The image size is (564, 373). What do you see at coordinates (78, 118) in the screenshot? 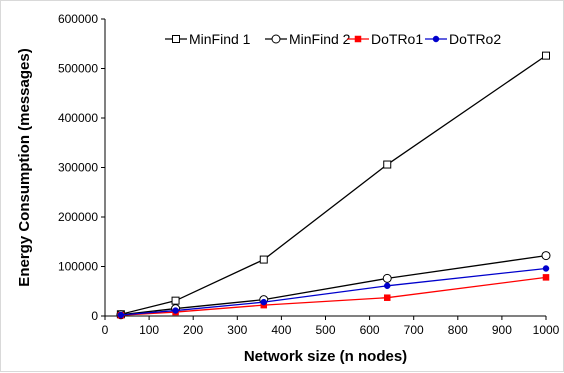
I see `y-tick-label: 400000` at bounding box center [78, 118].